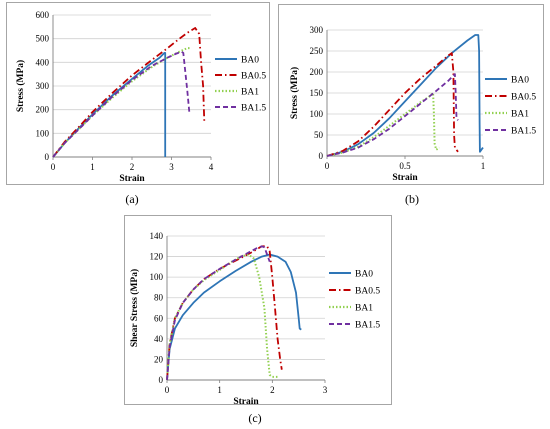 Image resolution: width=550 pixels, height=429 pixels. Describe the element at coordinates (159, 339) in the screenshot. I see `y-tick-label: 40` at that location.